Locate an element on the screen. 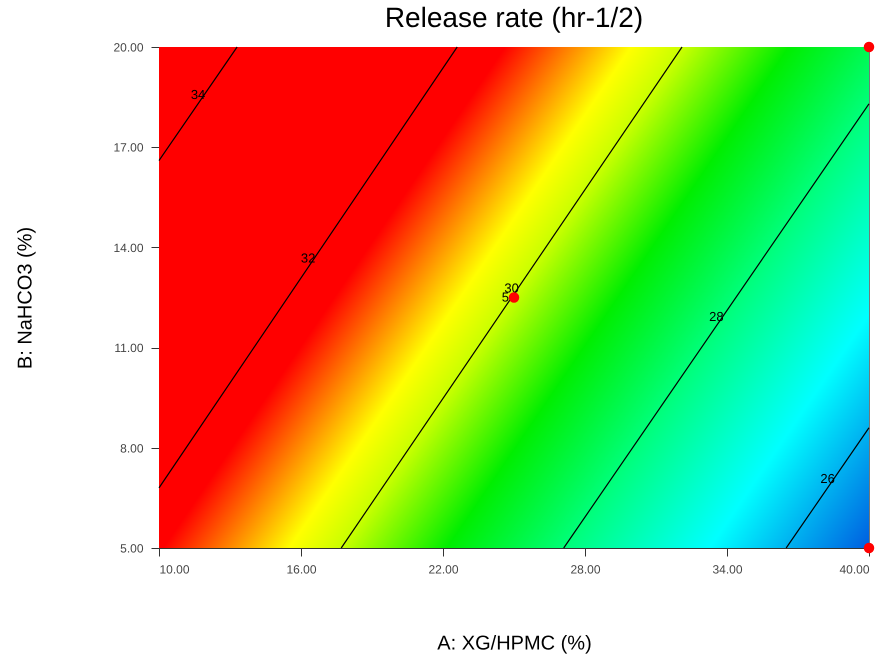 The height and width of the screenshot is (655, 886). series-label: 28 is located at coordinates (716, 316).